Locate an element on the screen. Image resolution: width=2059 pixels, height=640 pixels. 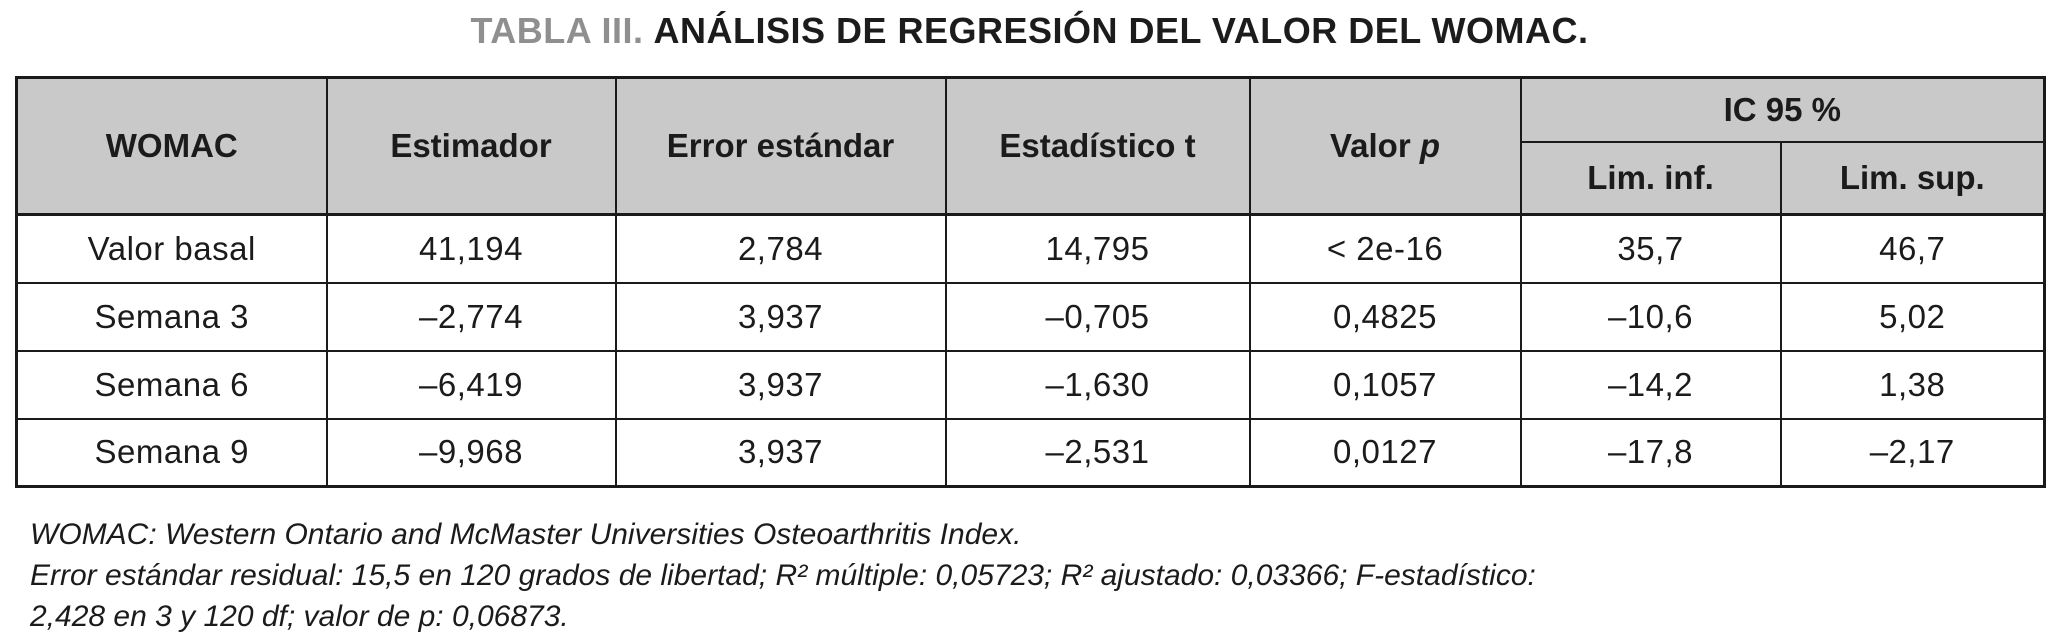
cell-t: –1,630 is located at coordinates (1097, 384).